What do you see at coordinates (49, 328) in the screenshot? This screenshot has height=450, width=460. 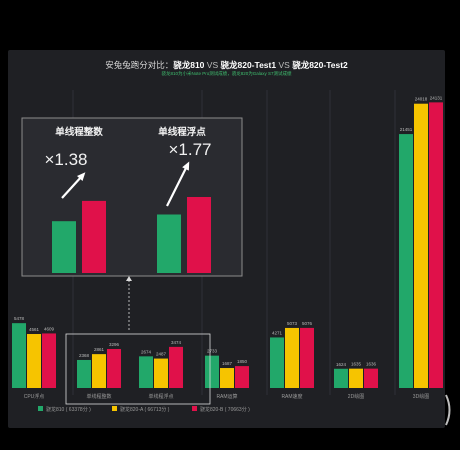 I see `data-label: 4609` at bounding box center [49, 328].